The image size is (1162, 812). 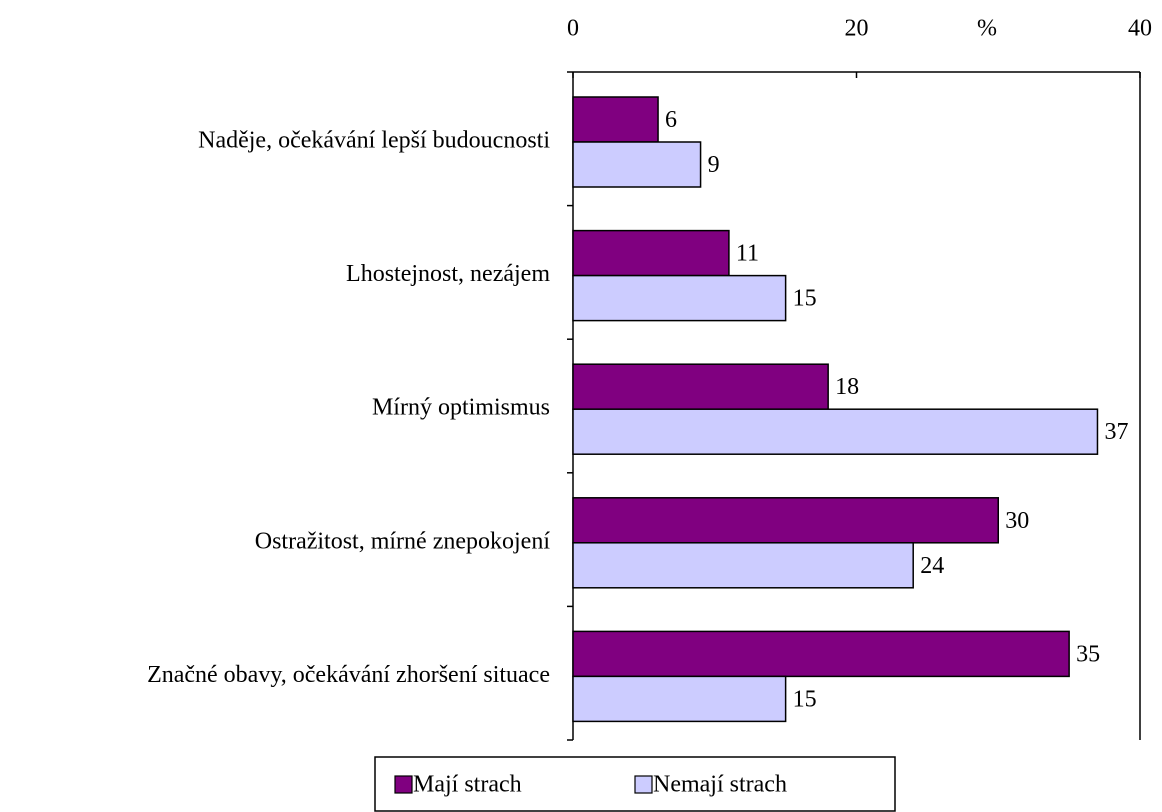 I want to click on legend-box, so click(x=635, y=784).